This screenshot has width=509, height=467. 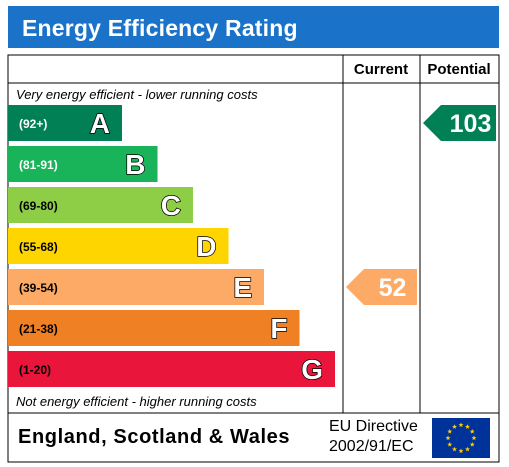 I want to click on band-bar-f, so click(x=154, y=328).